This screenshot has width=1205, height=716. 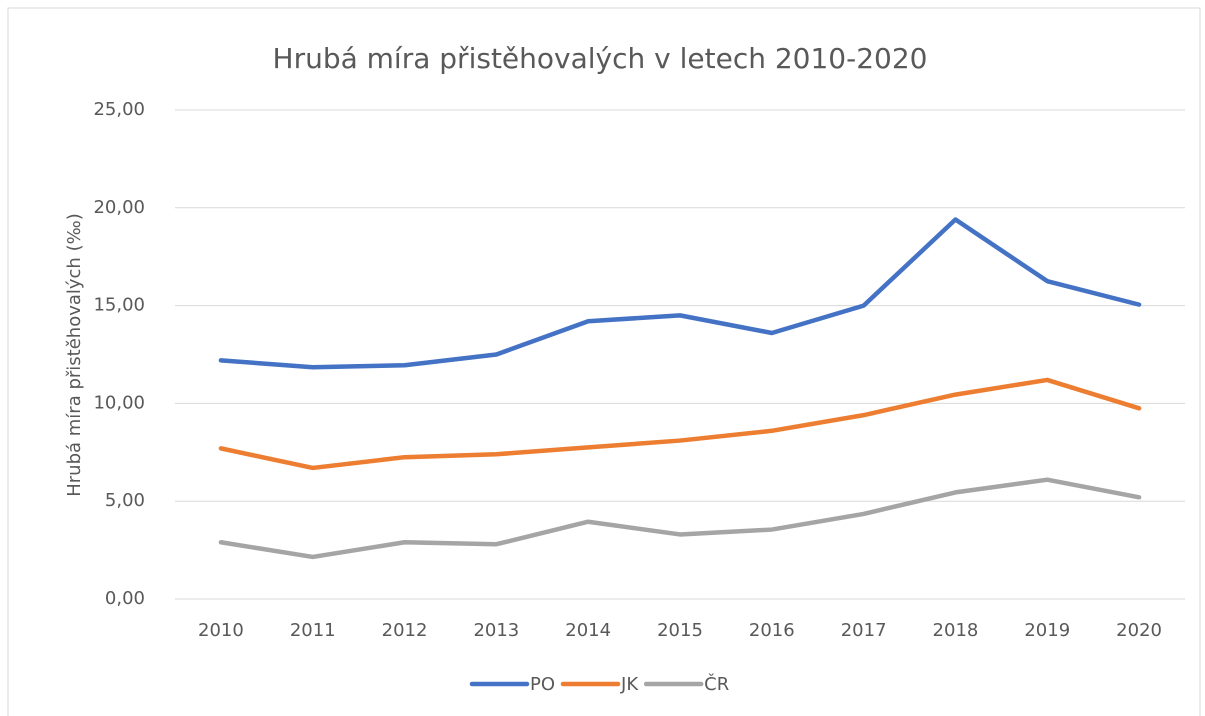 What do you see at coordinates (405, 630) in the screenshot?
I see `x-tick-label: 2012` at bounding box center [405, 630].